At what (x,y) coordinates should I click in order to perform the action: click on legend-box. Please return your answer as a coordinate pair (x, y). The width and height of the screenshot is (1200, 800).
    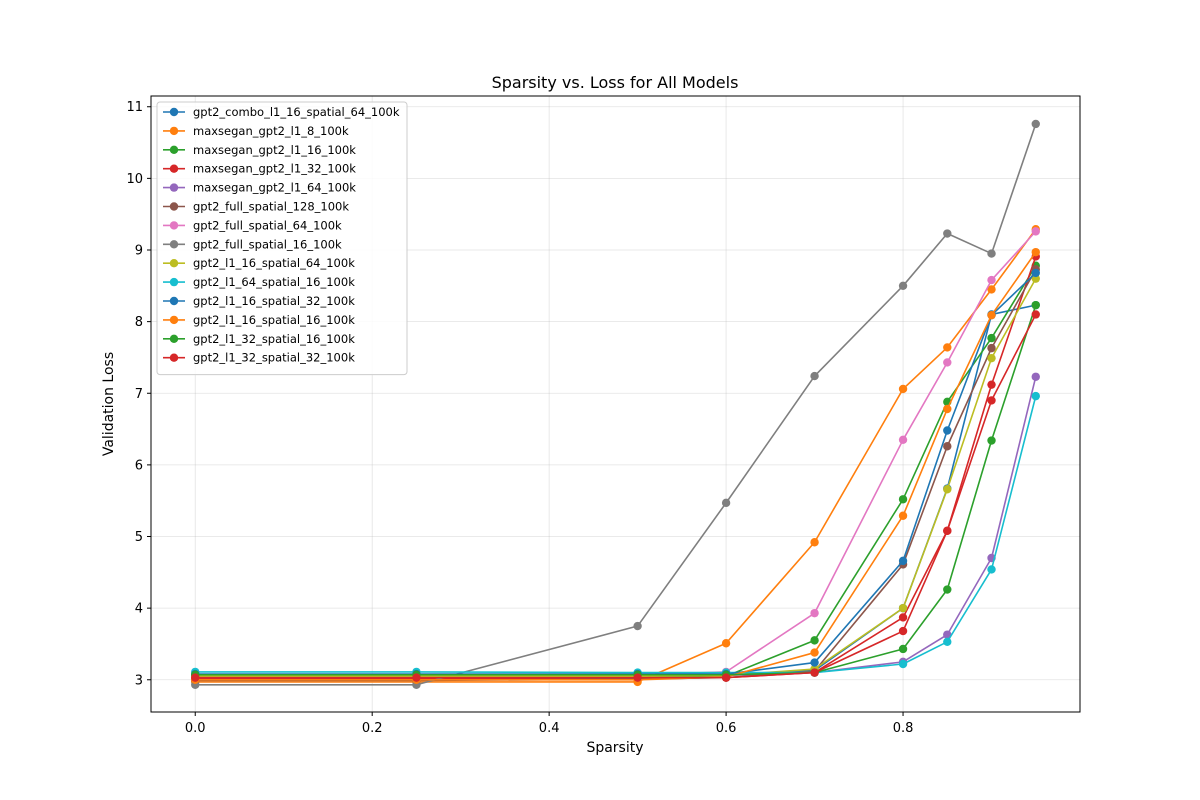
    Looking at the image, I should click on (282, 238).